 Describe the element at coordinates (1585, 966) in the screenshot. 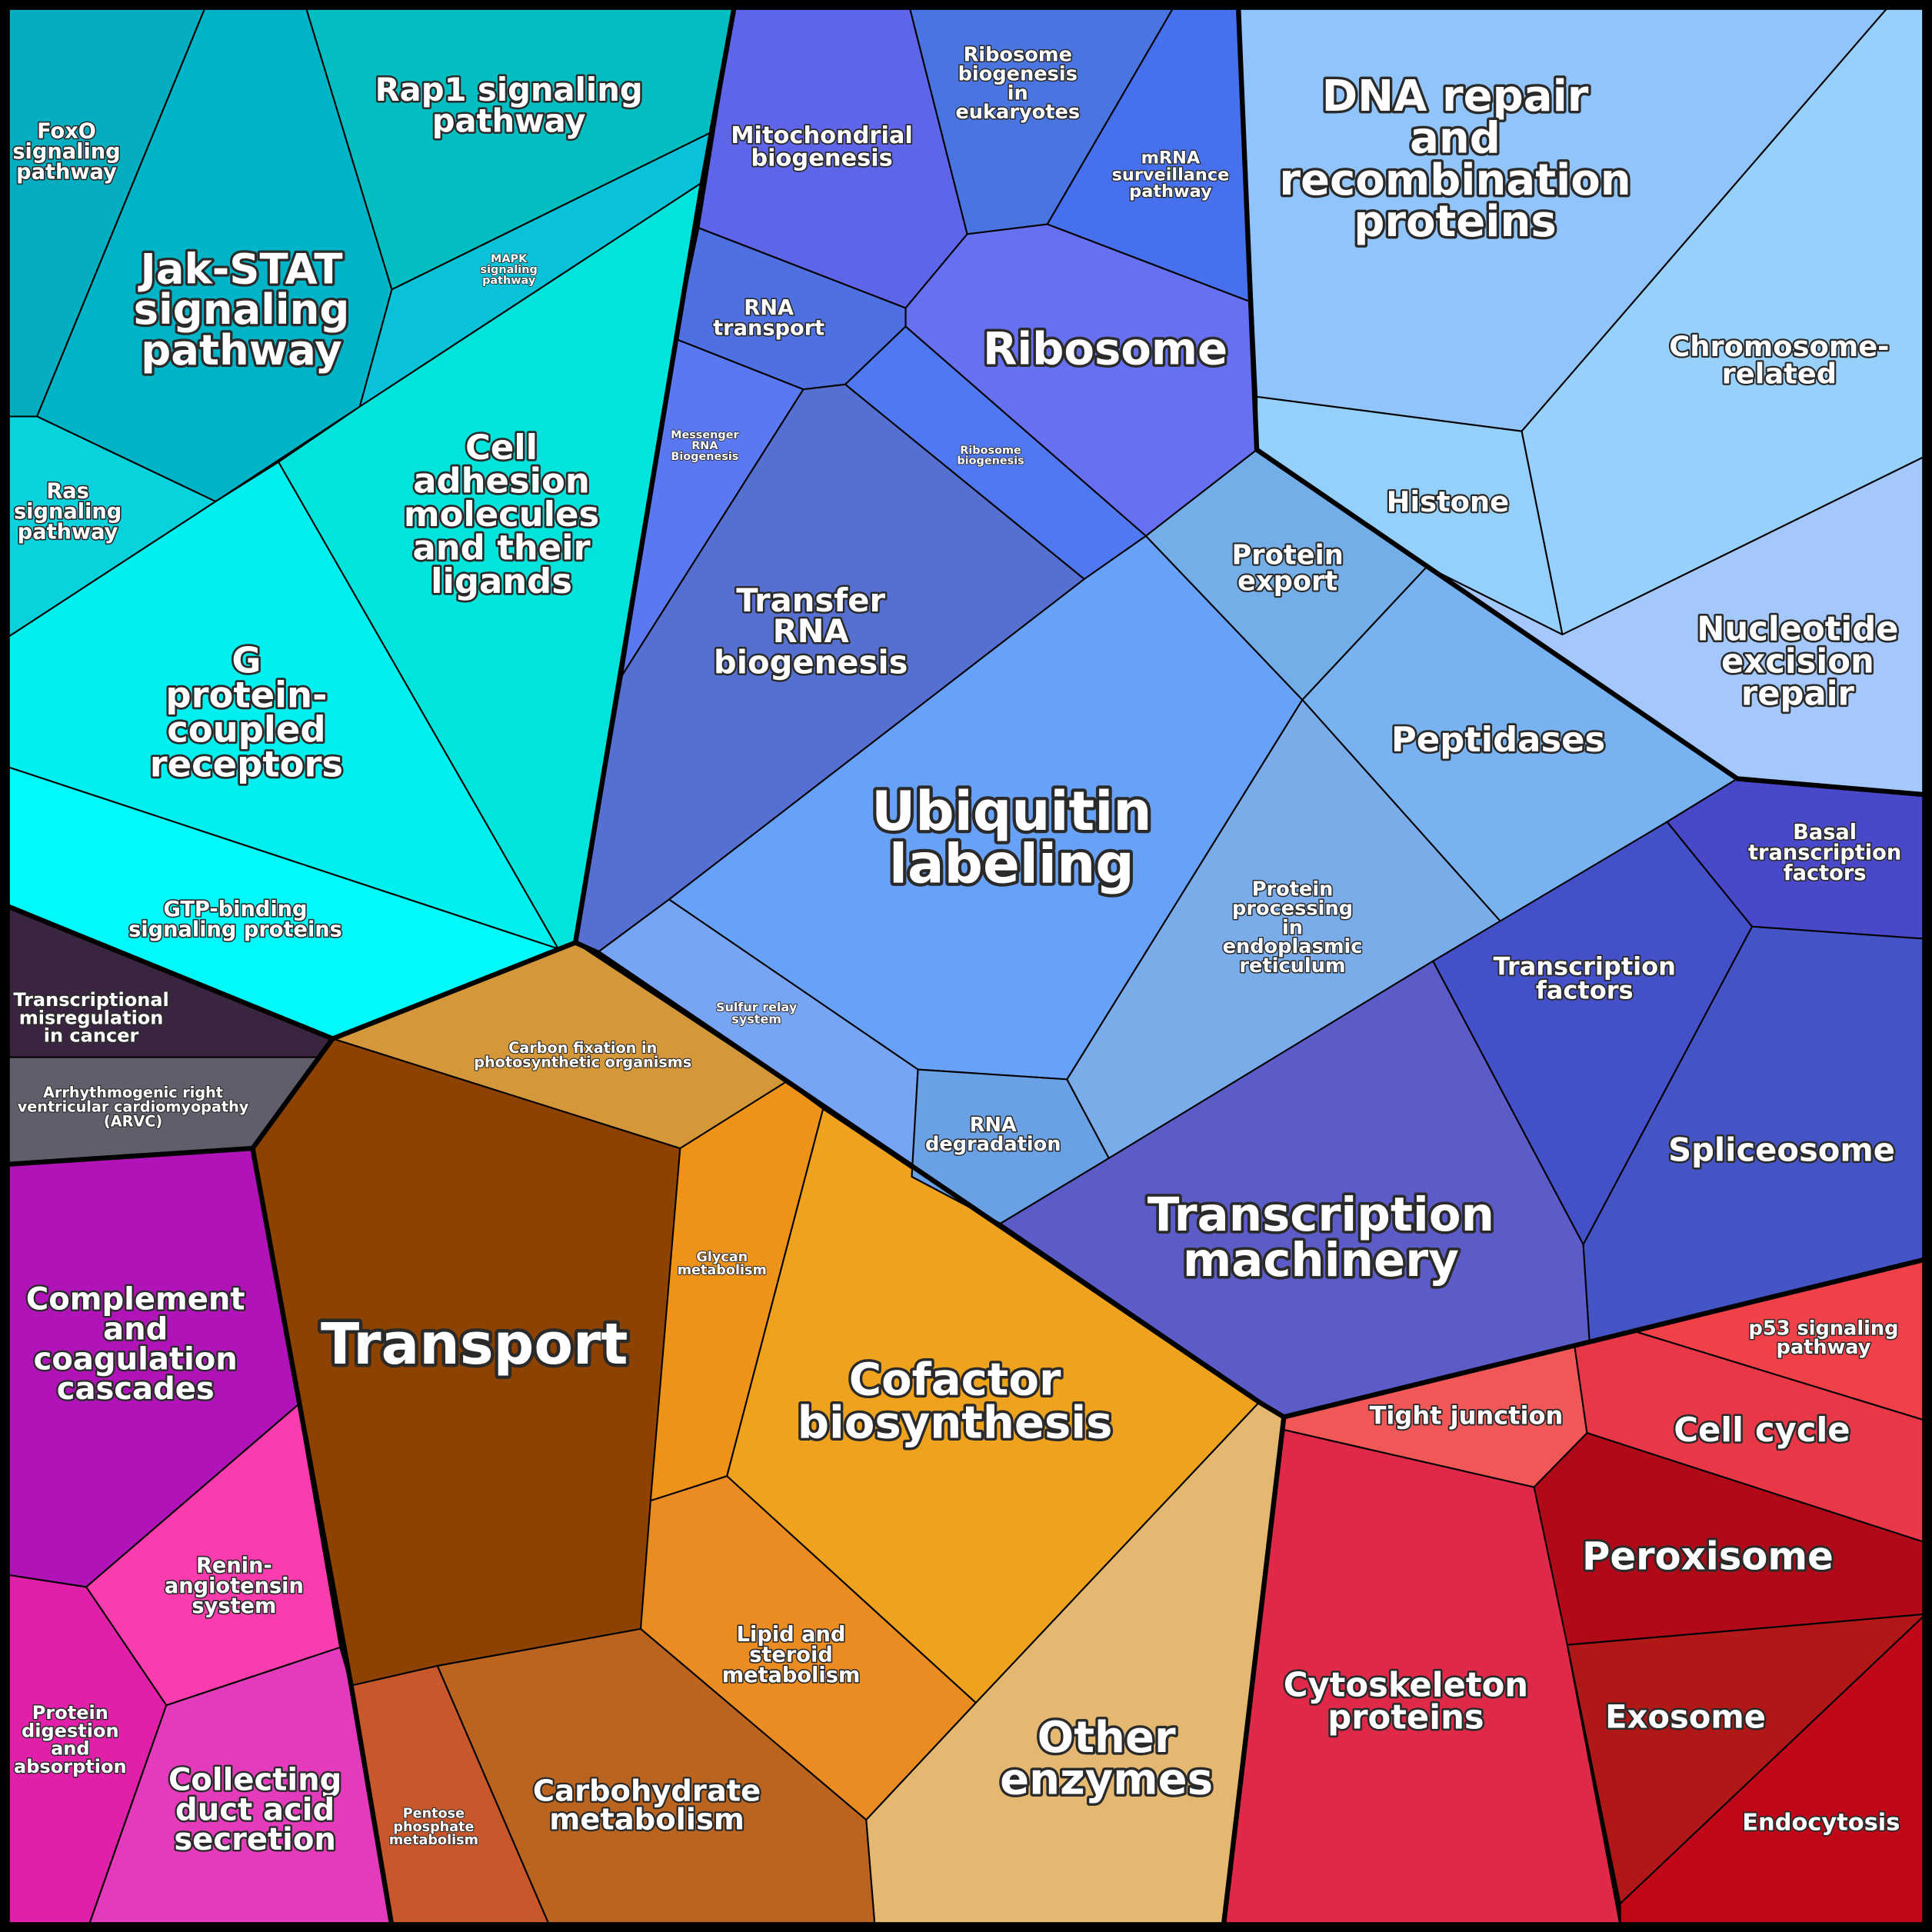

I see `label-line: Transcription` at that location.